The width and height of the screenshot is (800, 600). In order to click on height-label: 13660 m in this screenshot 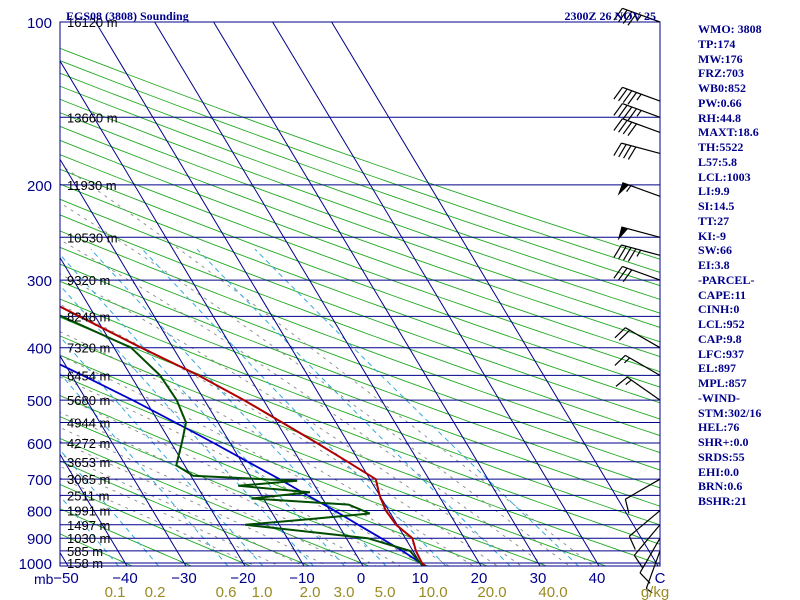, I will do `click(92, 117)`.